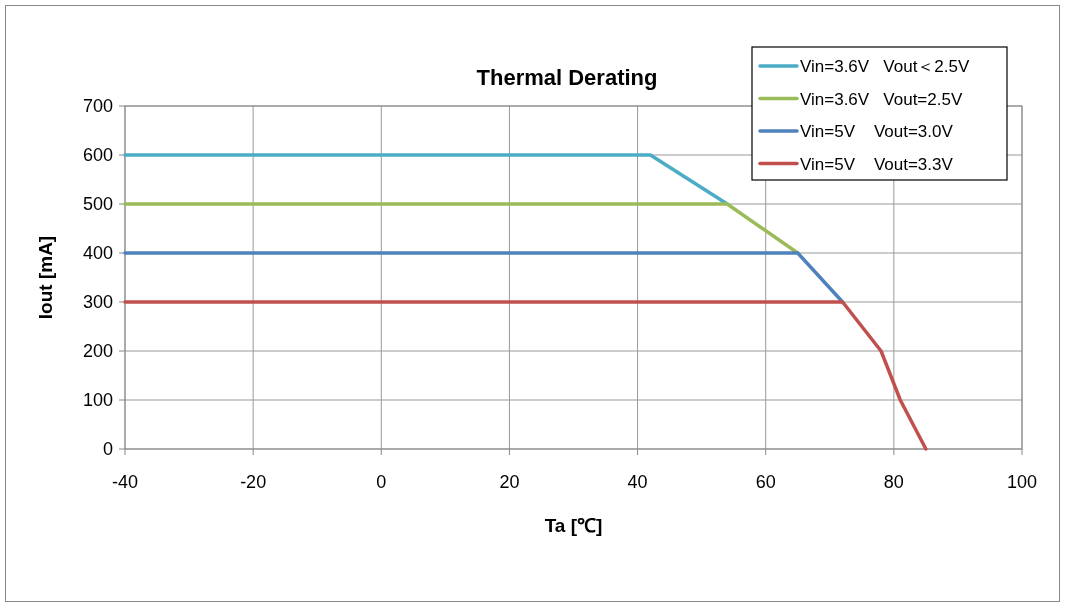 This screenshot has height=607, width=1065. I want to click on legend-label: Vin=3.6V Vout=2.5V, so click(881, 99).